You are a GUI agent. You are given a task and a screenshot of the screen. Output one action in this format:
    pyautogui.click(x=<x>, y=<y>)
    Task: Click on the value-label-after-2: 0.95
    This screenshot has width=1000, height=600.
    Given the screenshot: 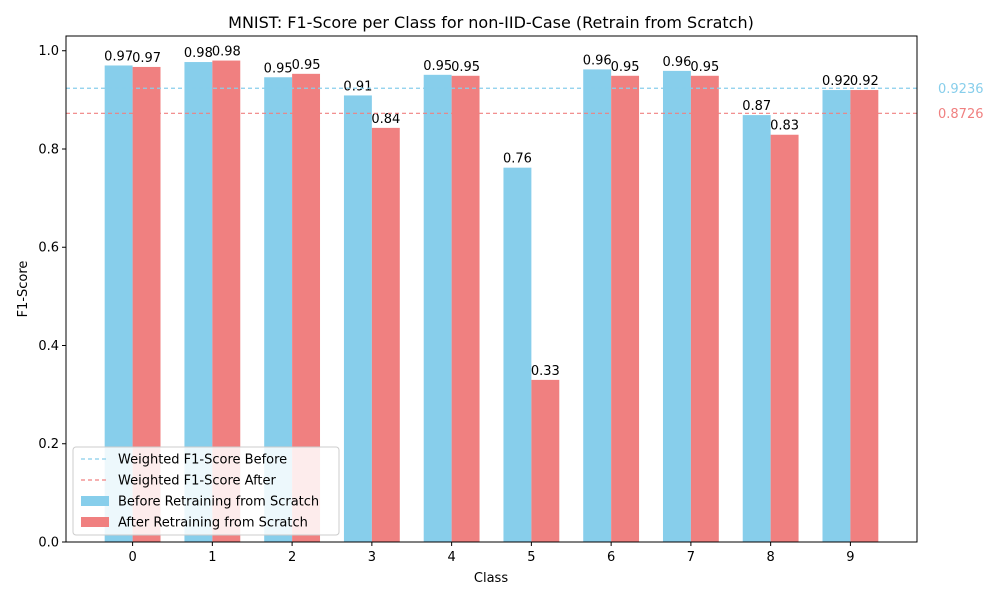 What is the action you would take?
    pyautogui.click(x=306, y=65)
    